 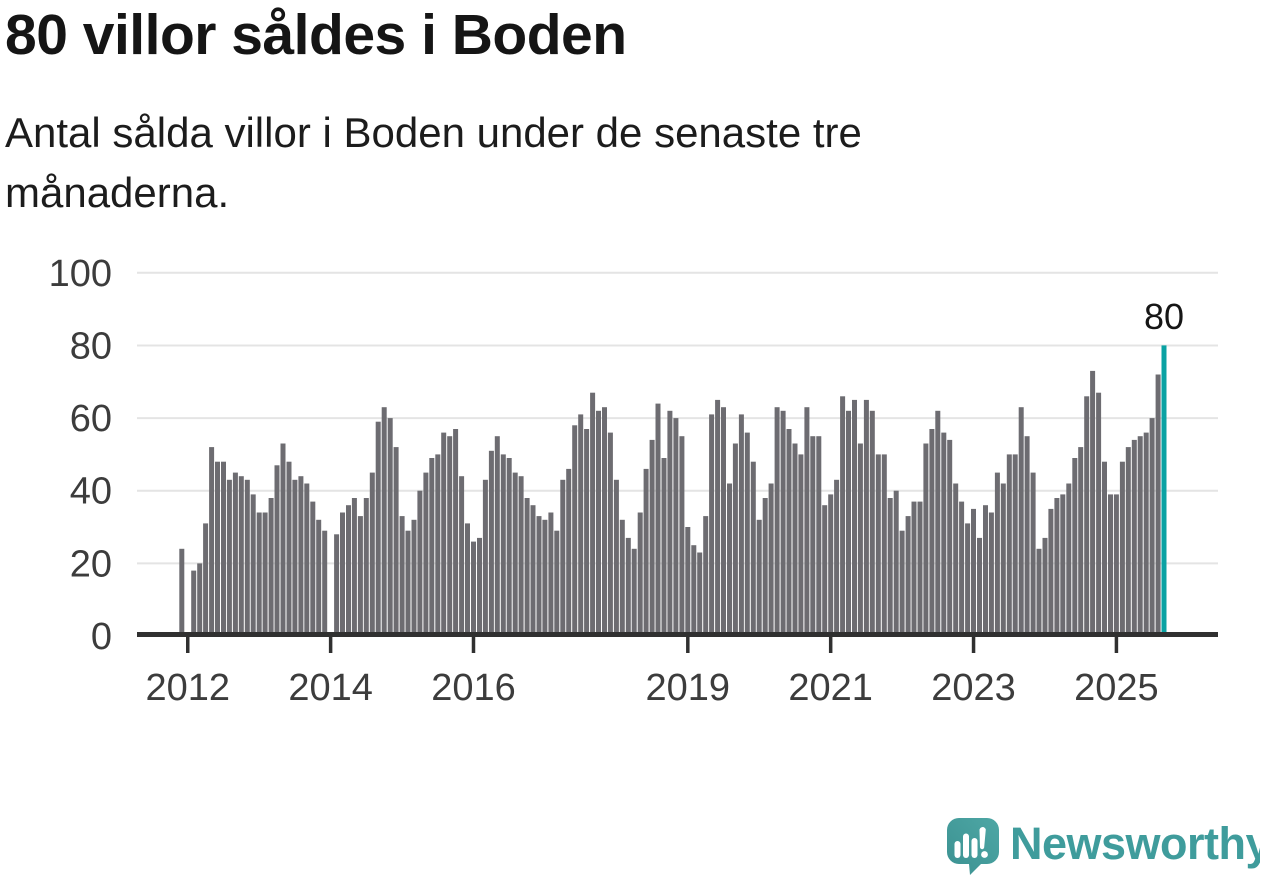 What do you see at coordinates (1116, 688) in the screenshot?
I see `x-tick-label: 2025` at bounding box center [1116, 688].